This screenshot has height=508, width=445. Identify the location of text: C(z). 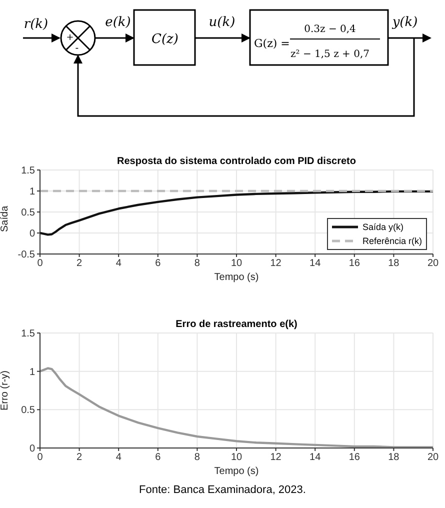
(165, 39).